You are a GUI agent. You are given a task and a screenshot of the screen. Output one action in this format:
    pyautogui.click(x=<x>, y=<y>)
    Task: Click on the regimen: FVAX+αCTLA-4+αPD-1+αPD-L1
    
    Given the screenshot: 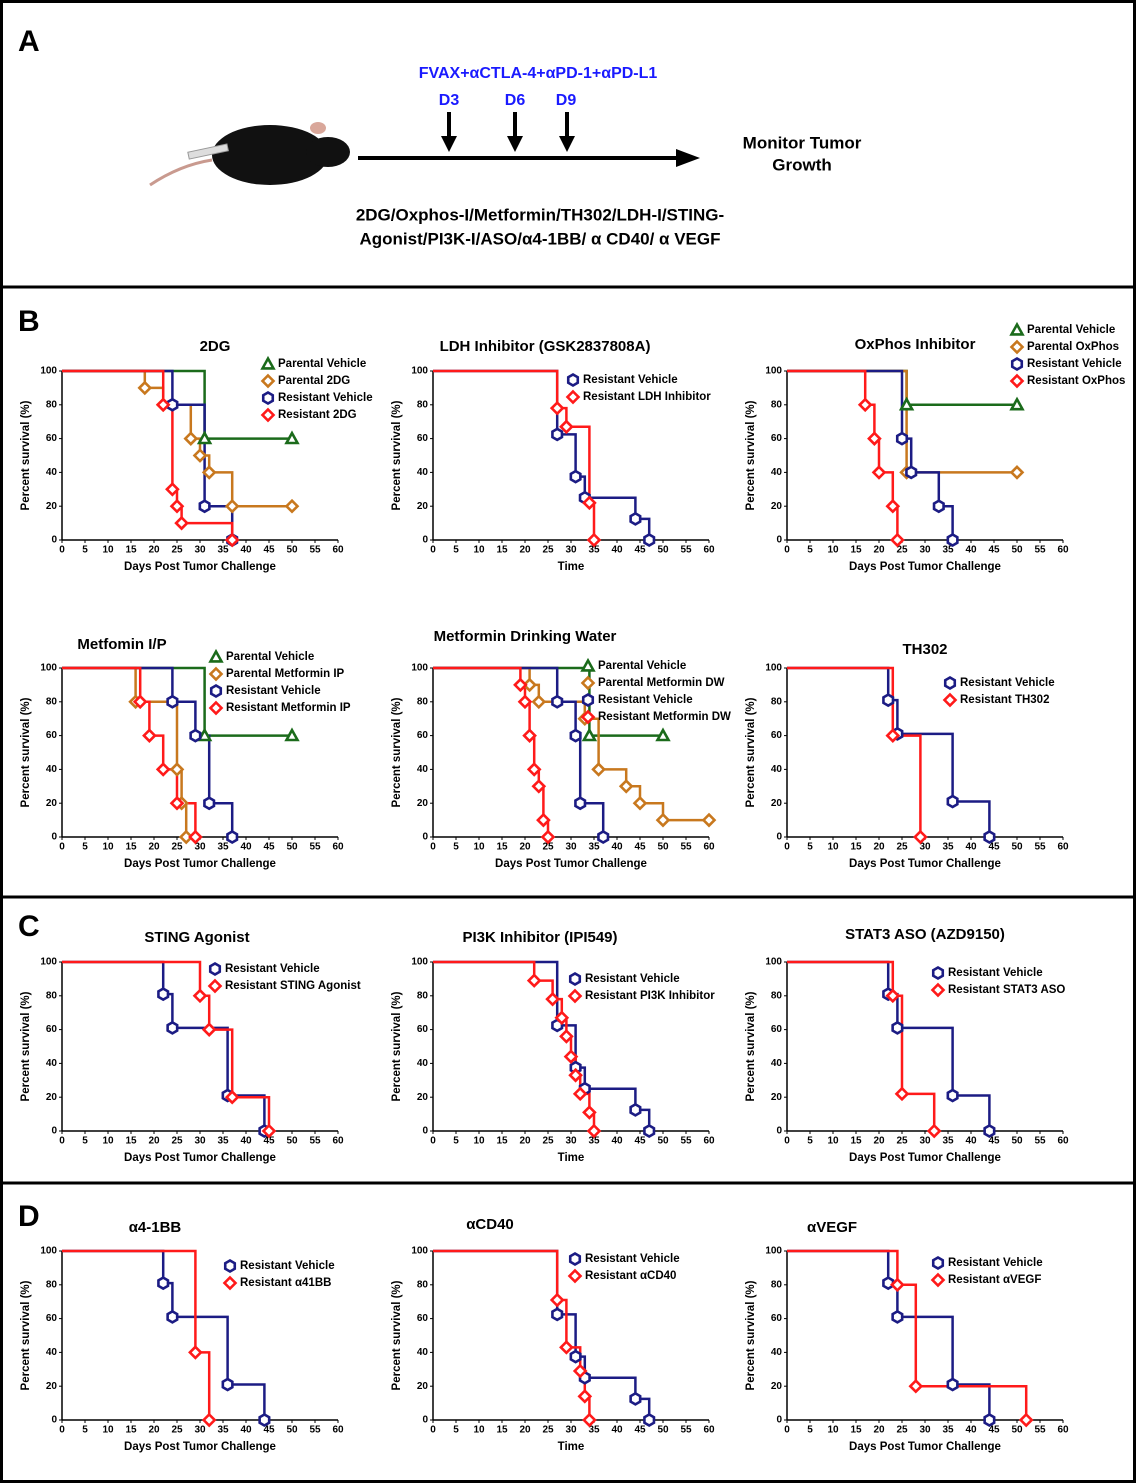 What is the action you would take?
    pyautogui.click(x=538, y=73)
    